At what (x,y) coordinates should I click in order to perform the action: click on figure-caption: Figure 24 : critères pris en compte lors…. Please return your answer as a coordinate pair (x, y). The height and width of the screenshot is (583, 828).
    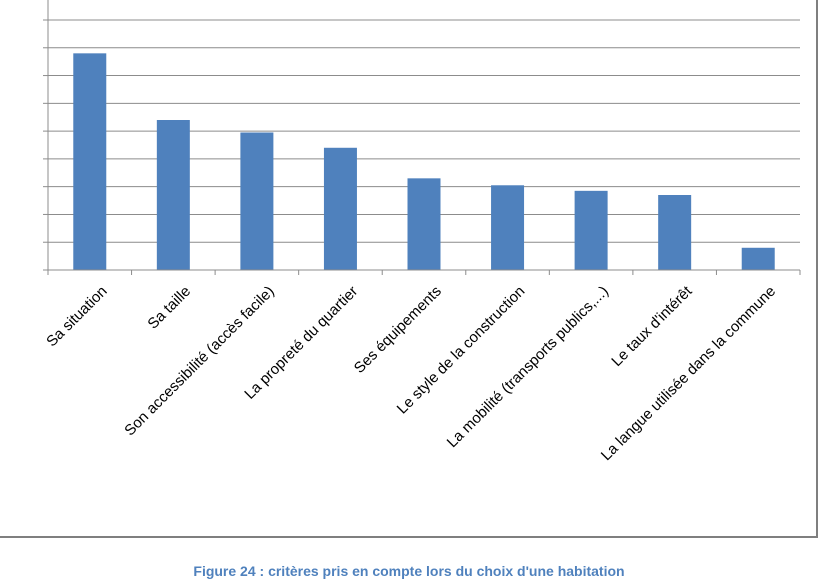
    Looking at the image, I should click on (409, 571).